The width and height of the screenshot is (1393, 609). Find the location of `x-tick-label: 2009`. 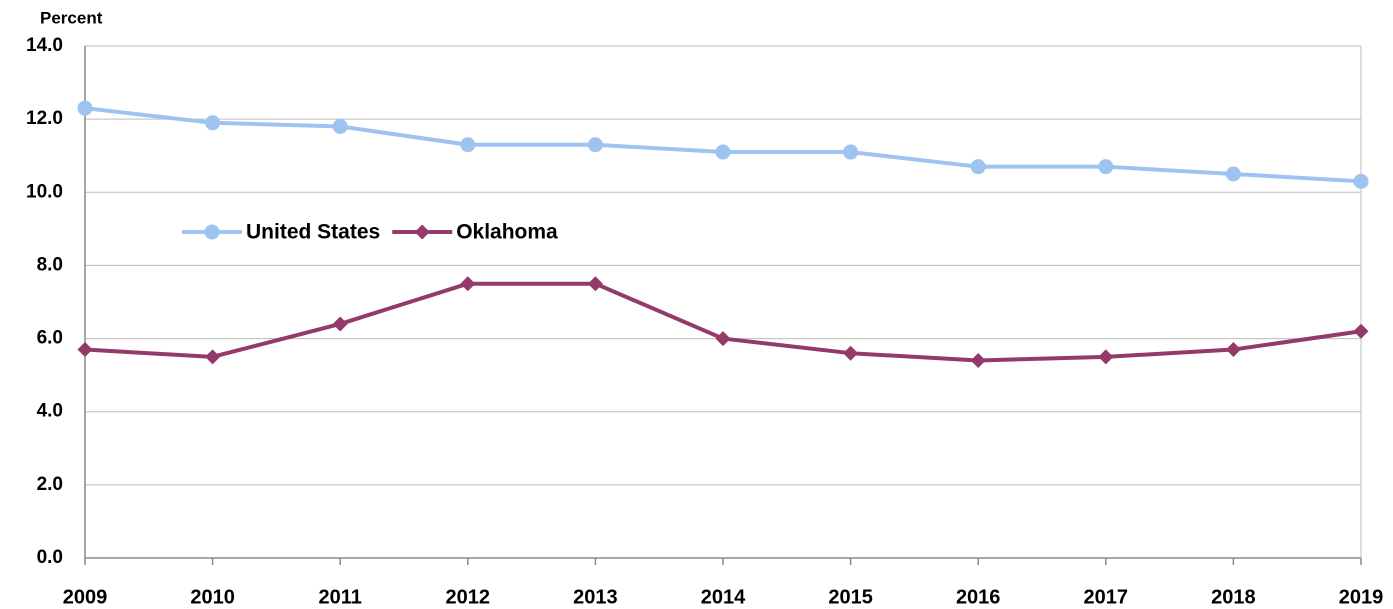

x-tick-label: 2009 is located at coordinates (85, 597).